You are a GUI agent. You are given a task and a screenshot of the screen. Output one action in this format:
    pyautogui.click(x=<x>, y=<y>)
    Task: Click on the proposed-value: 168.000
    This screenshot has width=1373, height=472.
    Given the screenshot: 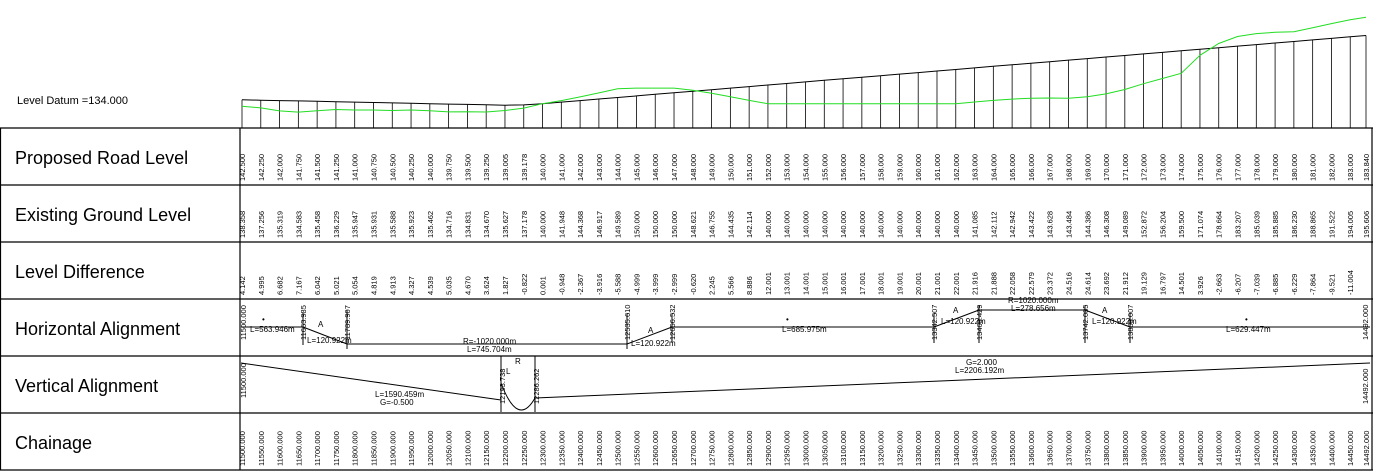 What is the action you would take?
    pyautogui.click(x=1068, y=167)
    